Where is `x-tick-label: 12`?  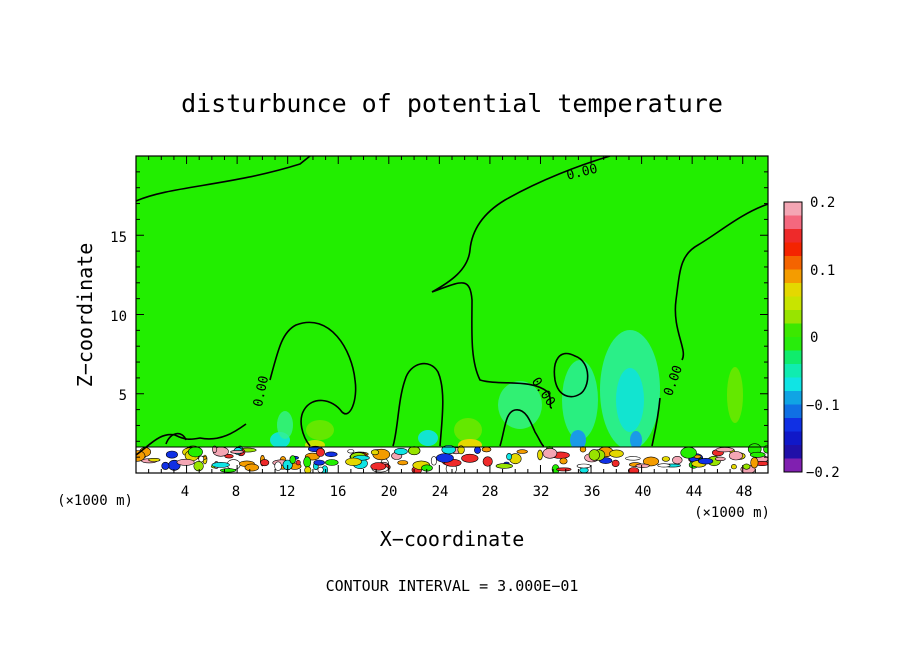
x-tick-label: 12 is located at coordinates (287, 492).